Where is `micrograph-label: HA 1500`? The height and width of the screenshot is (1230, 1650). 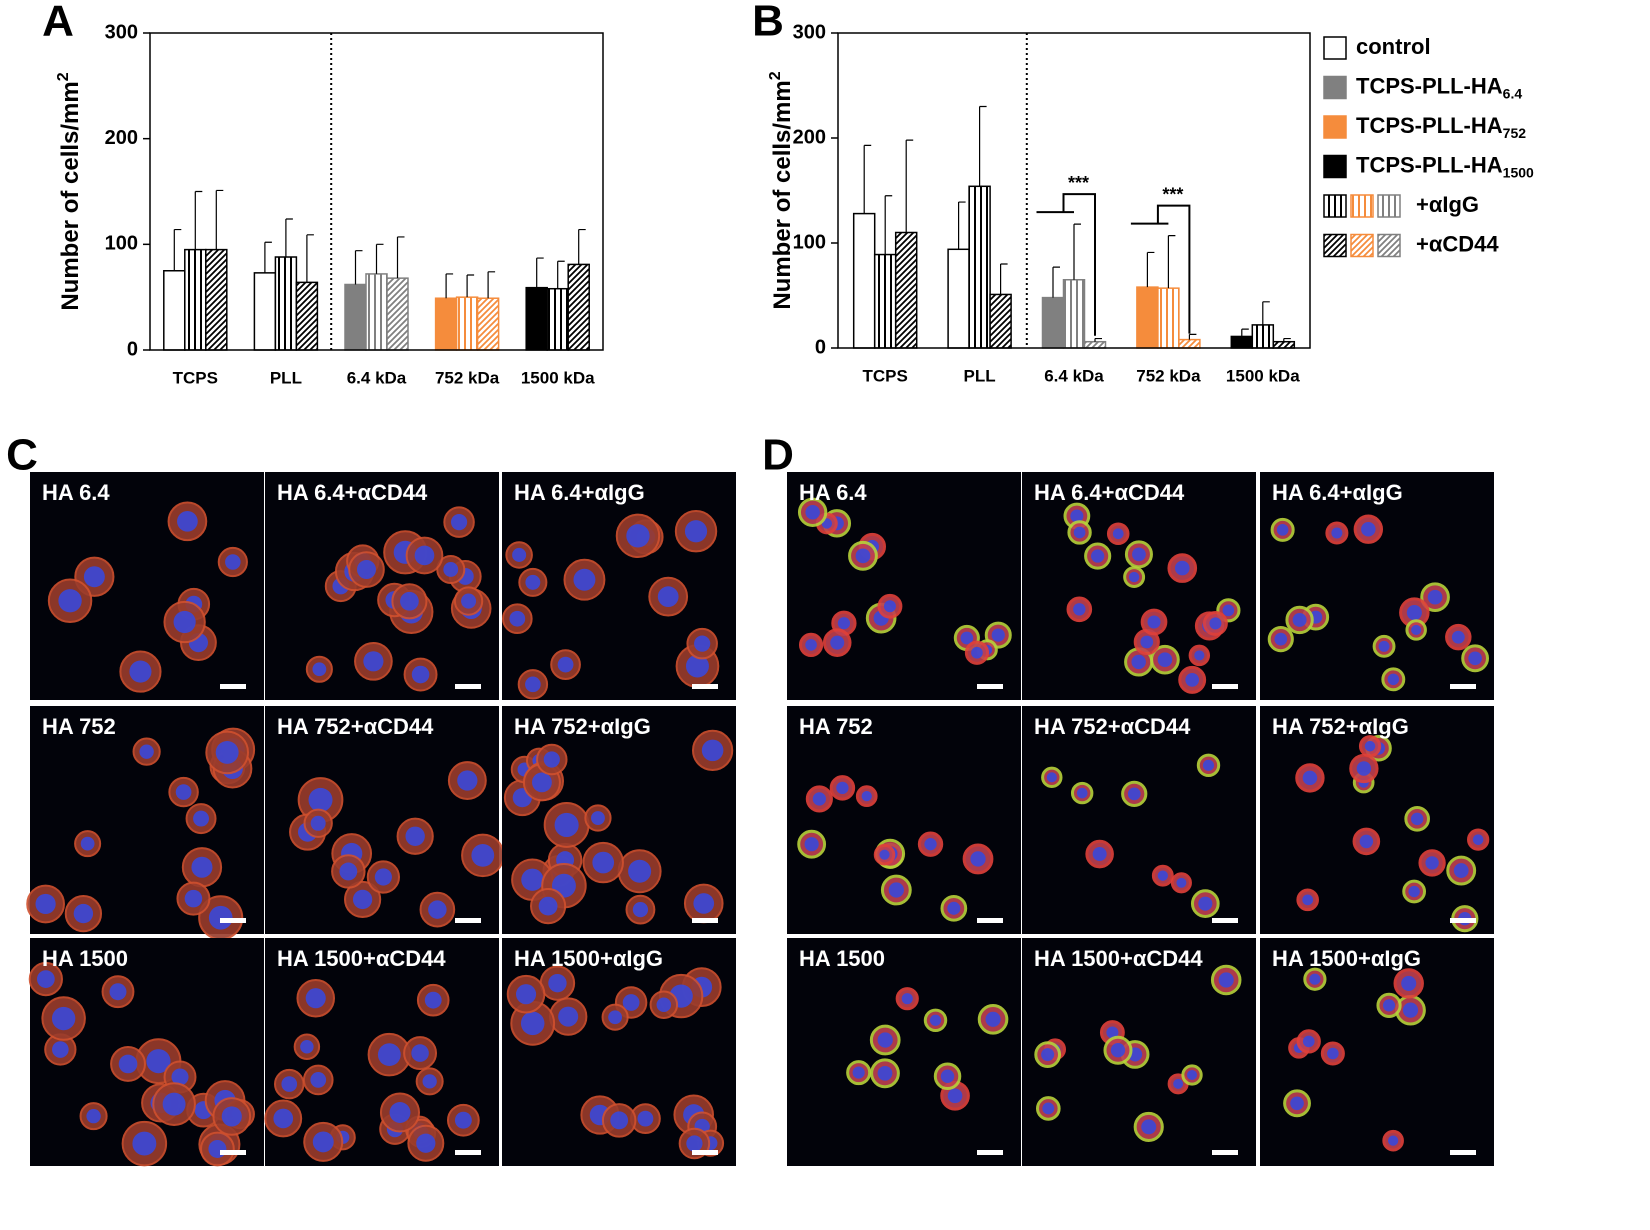 micrograph-label: HA 1500 is located at coordinates (842, 958).